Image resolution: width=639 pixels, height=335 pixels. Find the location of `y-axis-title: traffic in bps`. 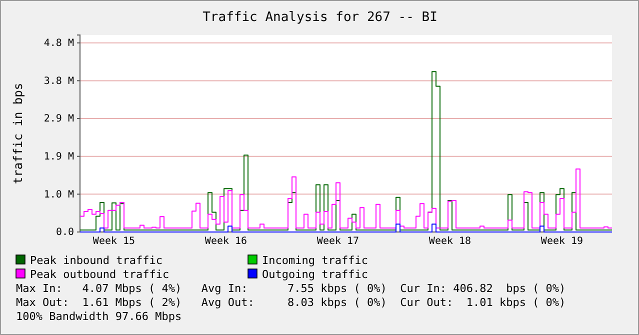

y-axis-title: traffic in bps is located at coordinates (18, 133).